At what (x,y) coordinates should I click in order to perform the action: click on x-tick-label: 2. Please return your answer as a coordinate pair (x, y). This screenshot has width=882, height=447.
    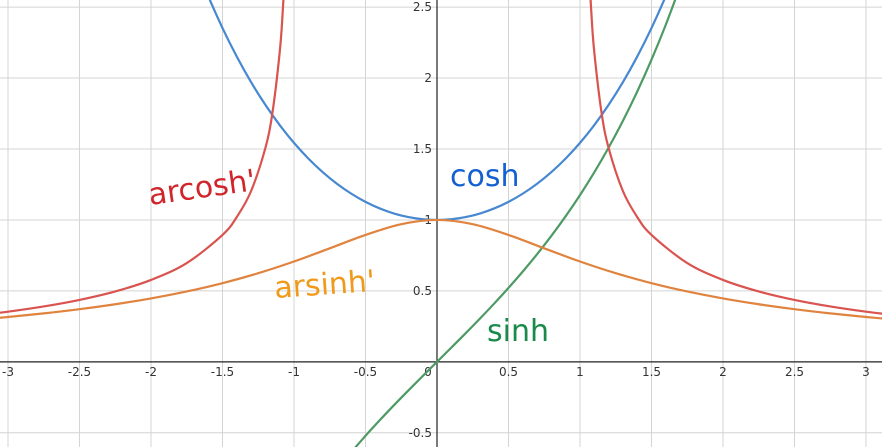
    Looking at the image, I should click on (723, 372).